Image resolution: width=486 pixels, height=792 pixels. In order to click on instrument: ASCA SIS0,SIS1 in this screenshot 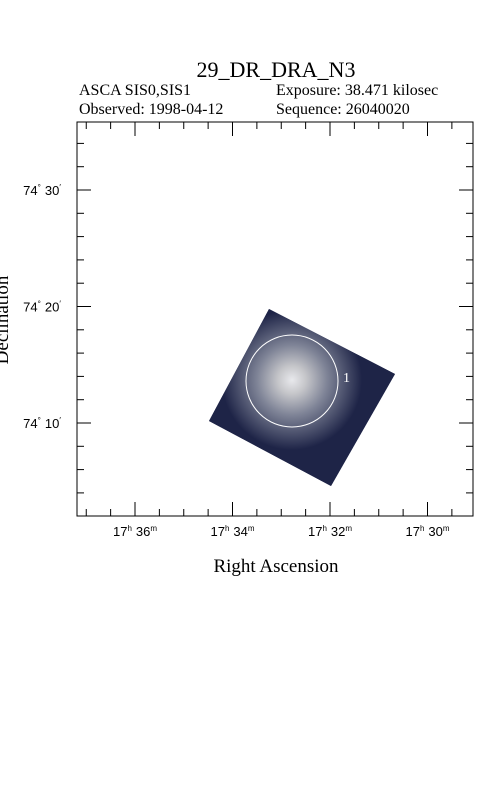, I will do `click(135, 90)`.